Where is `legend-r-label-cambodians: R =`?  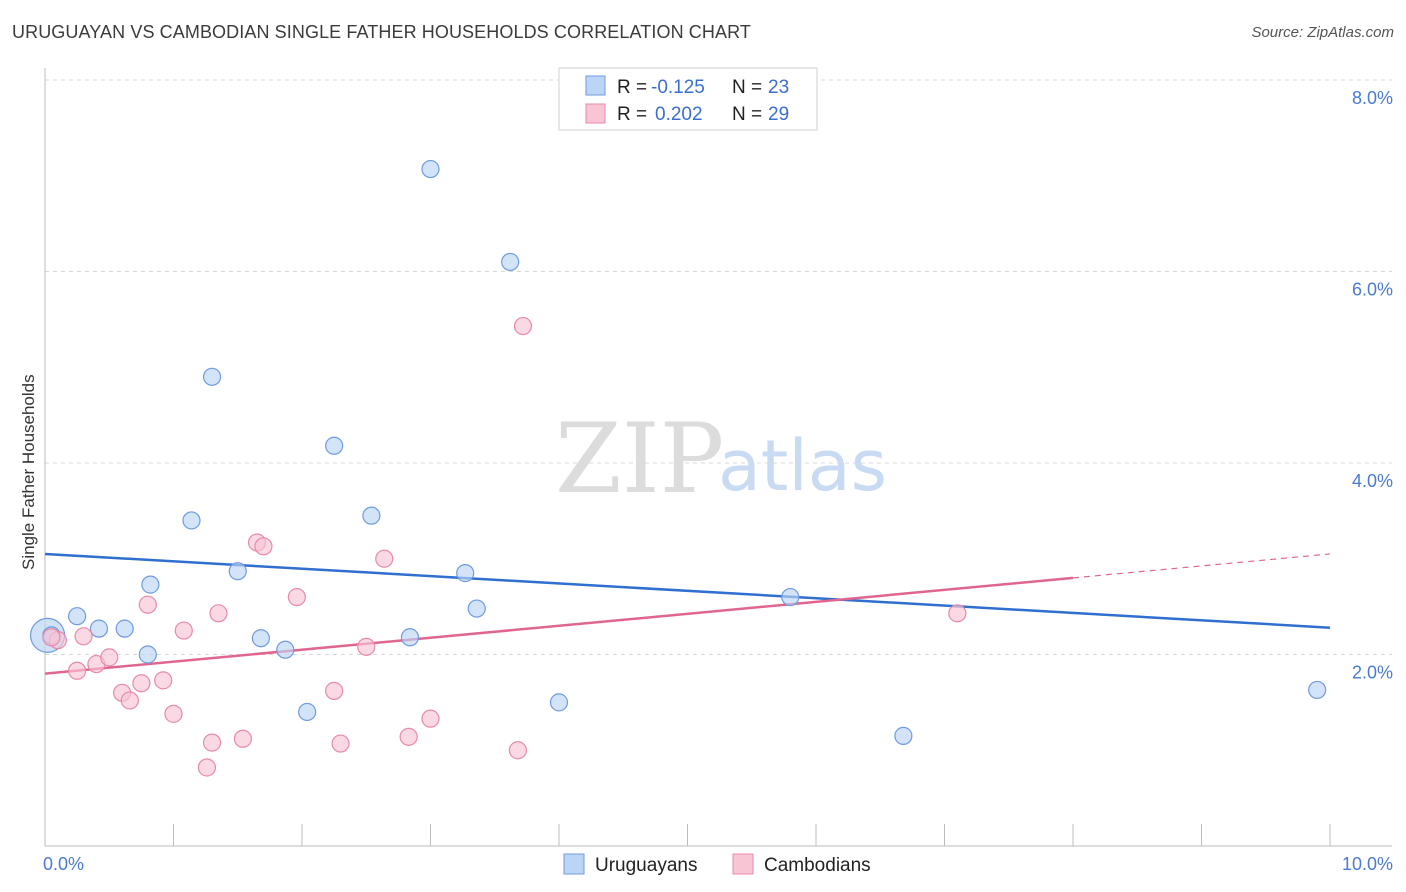 legend-r-label-cambodians: R = is located at coordinates (632, 114).